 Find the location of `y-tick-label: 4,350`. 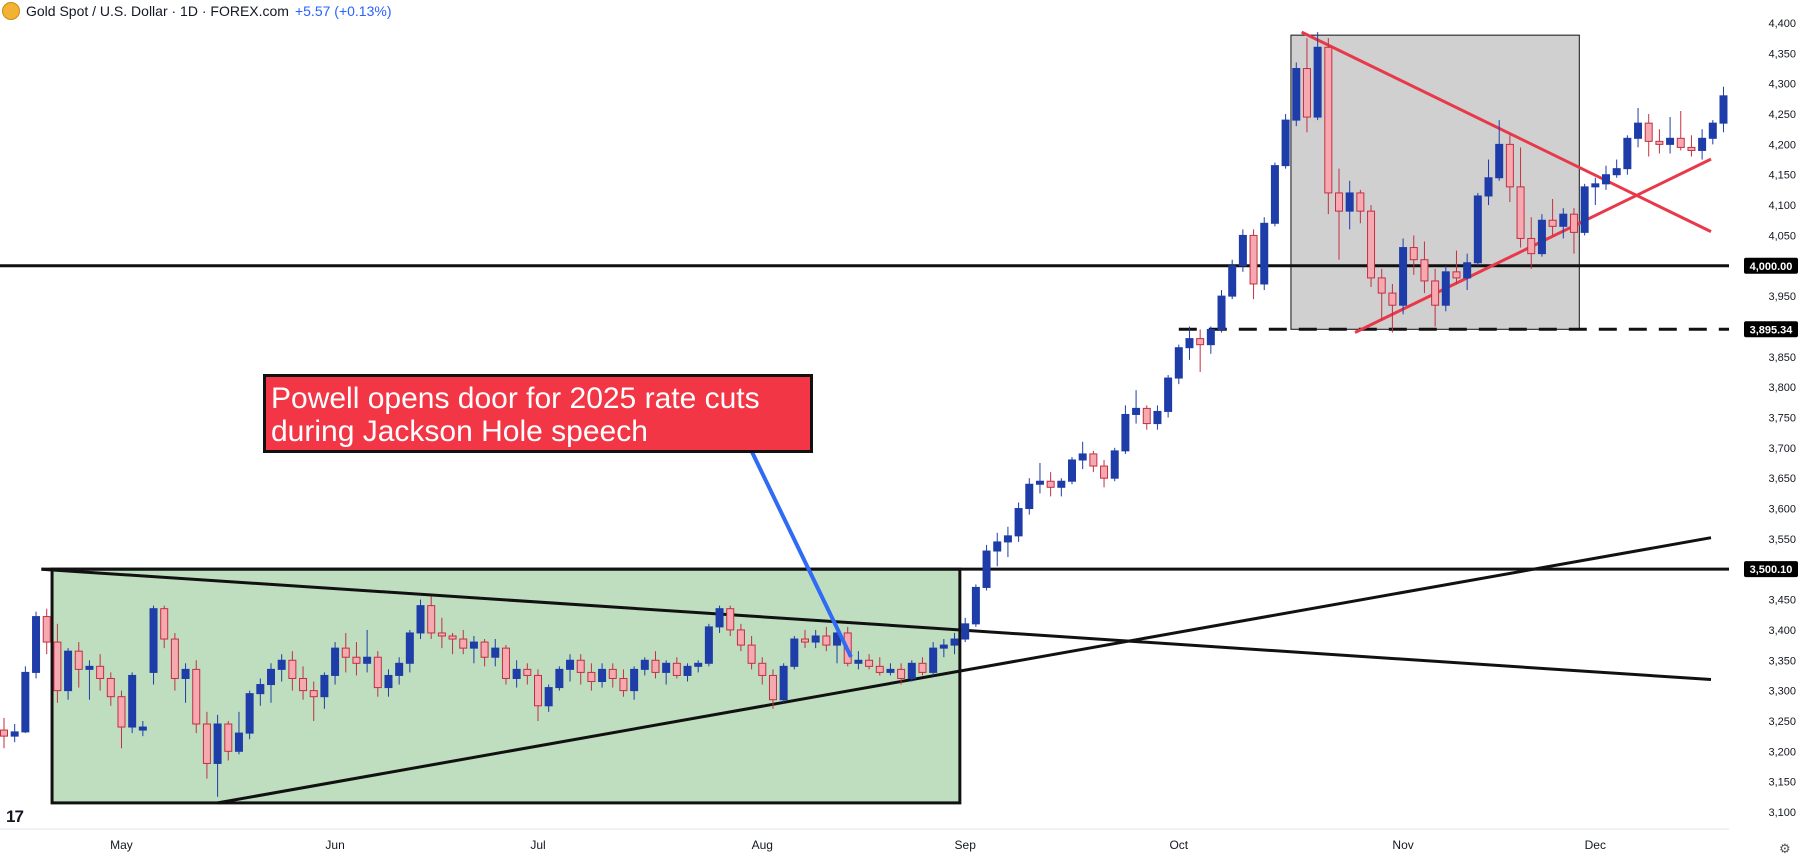

y-tick-label: 4,350 is located at coordinates (1782, 54).